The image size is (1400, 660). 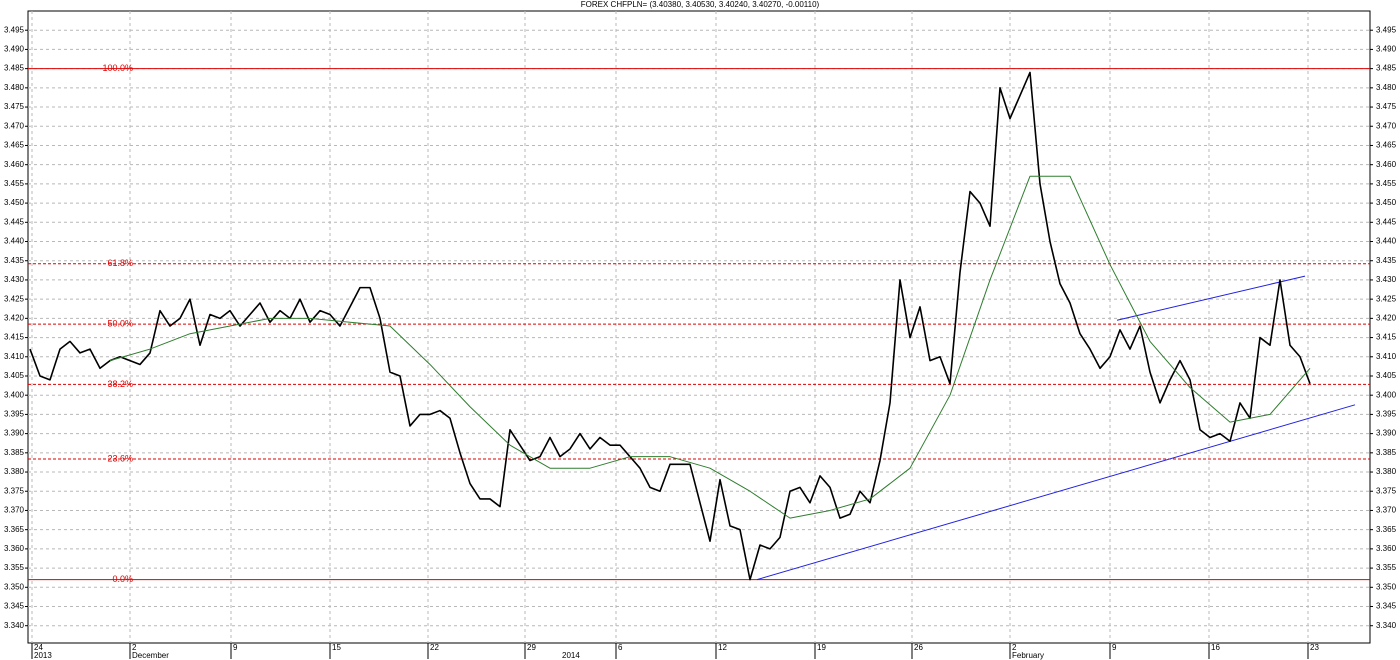 What do you see at coordinates (120, 323) in the screenshot?
I see `fib-label: 50.0%` at bounding box center [120, 323].